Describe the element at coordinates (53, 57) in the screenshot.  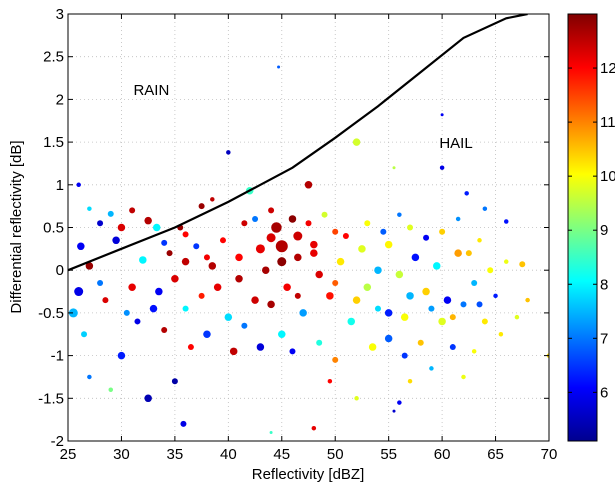
I see `y-tick-label: 2.5` at that location.